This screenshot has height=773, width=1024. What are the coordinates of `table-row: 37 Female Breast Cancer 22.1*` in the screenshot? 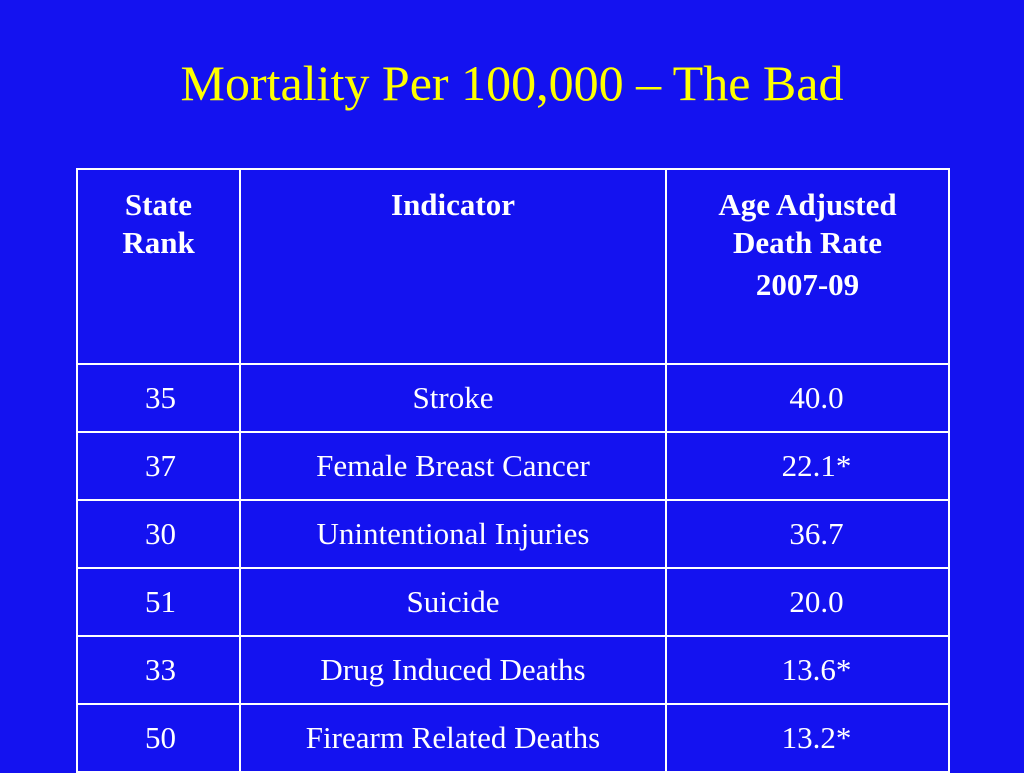 It's located at (513, 466).